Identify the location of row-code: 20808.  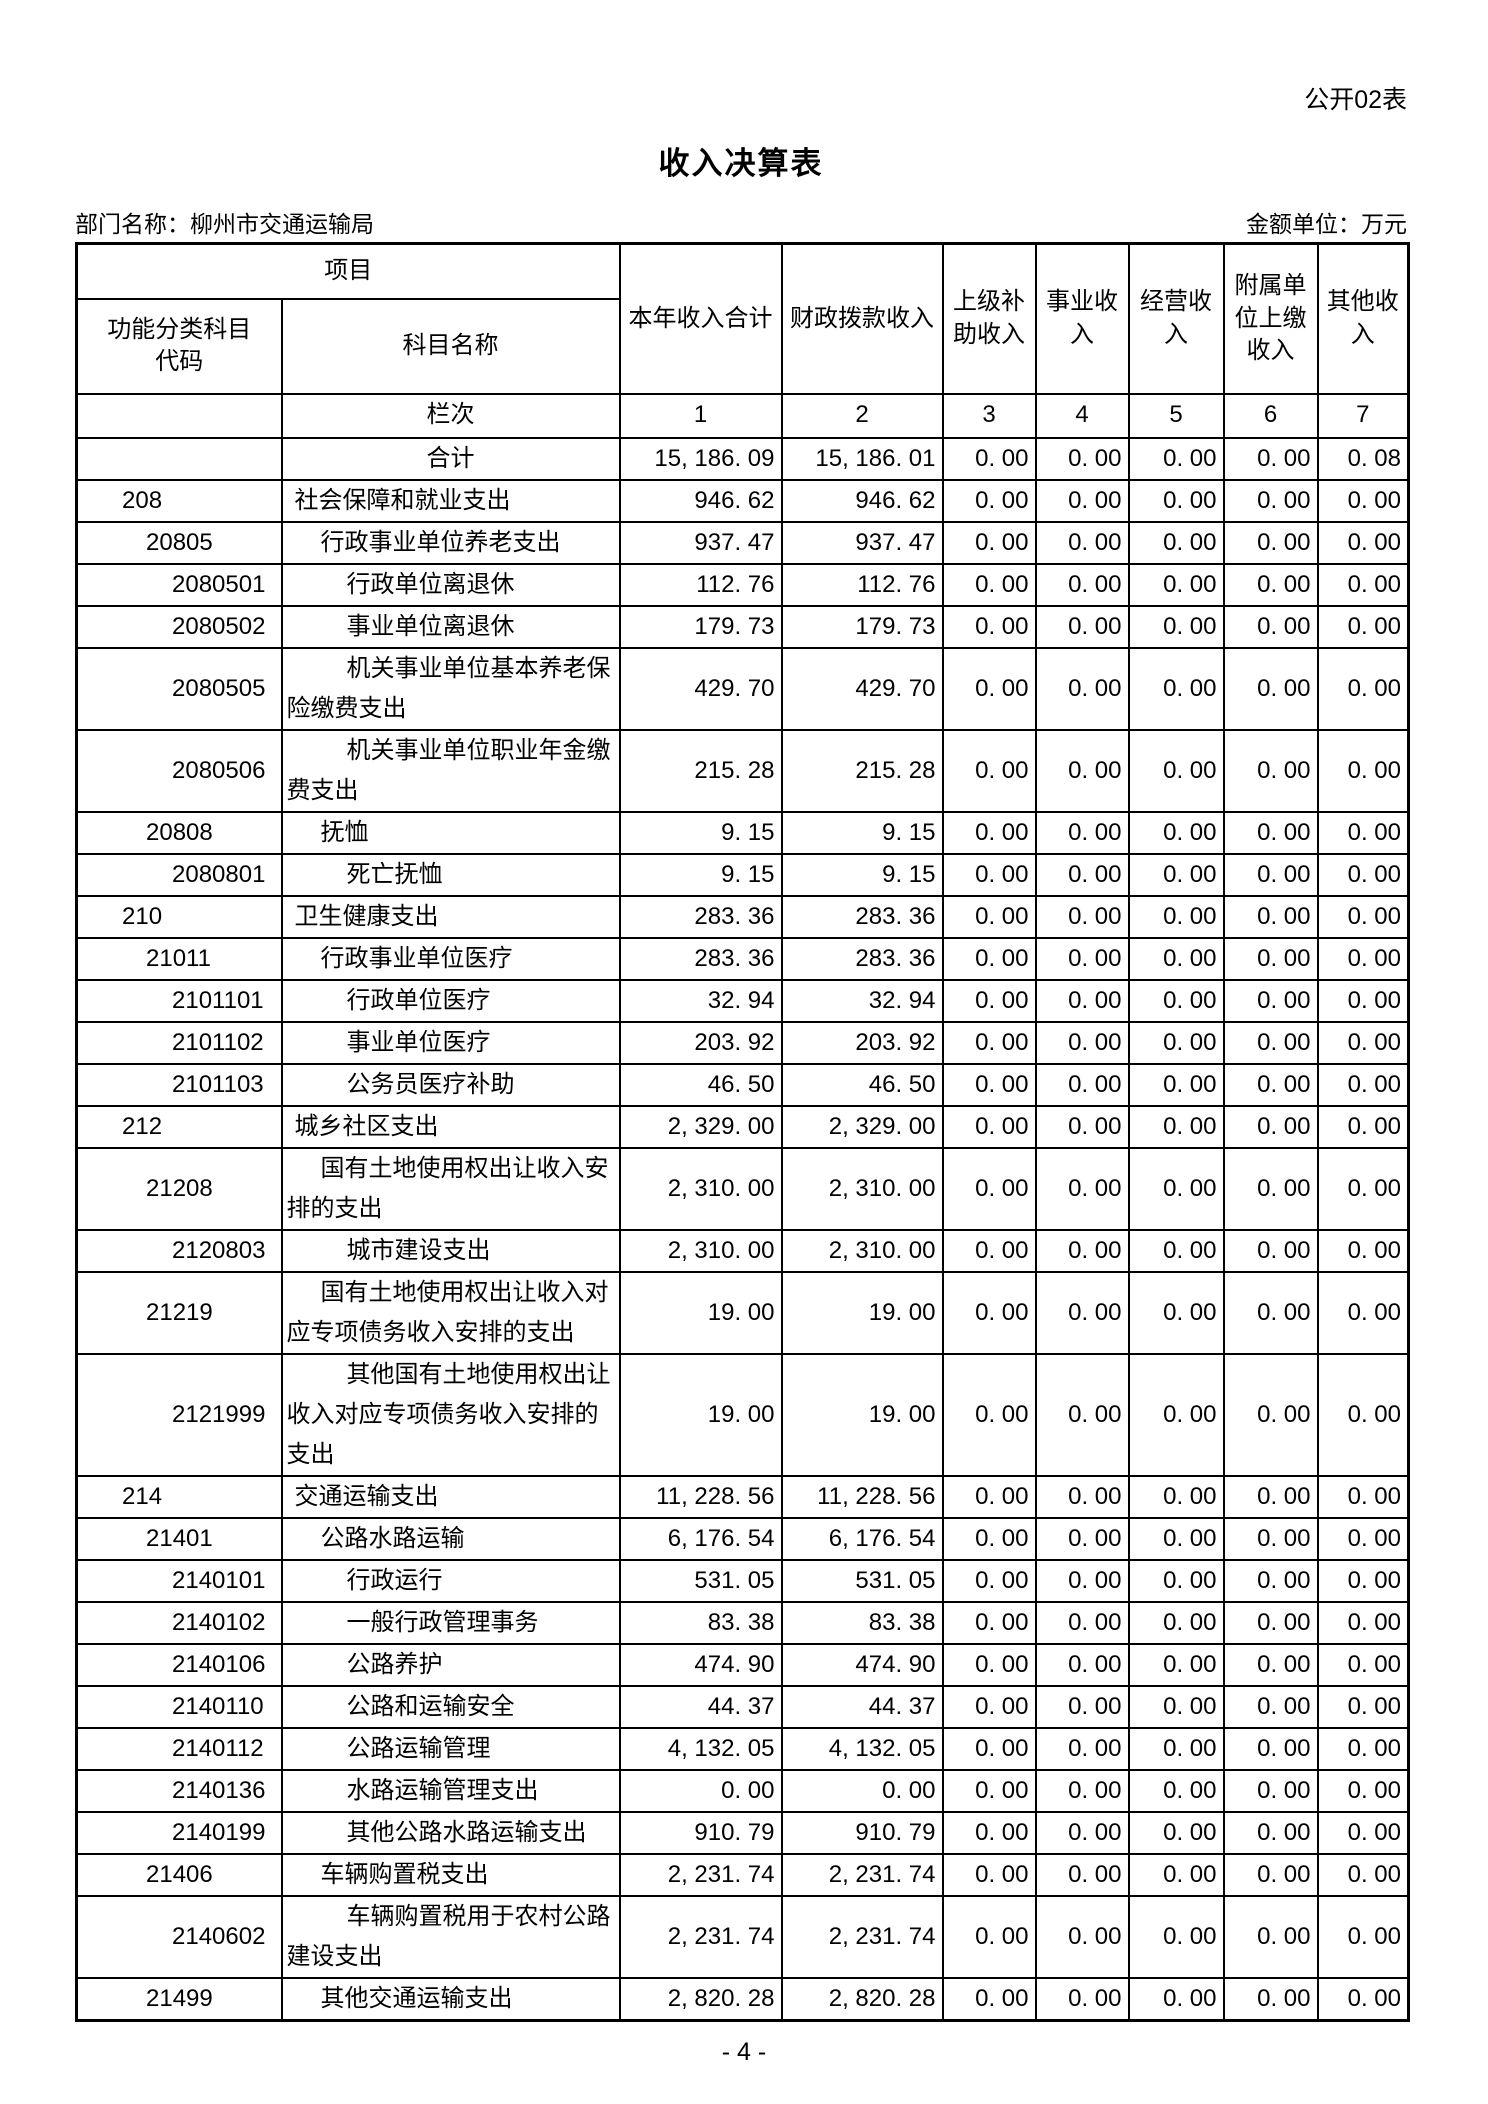
(179, 832).